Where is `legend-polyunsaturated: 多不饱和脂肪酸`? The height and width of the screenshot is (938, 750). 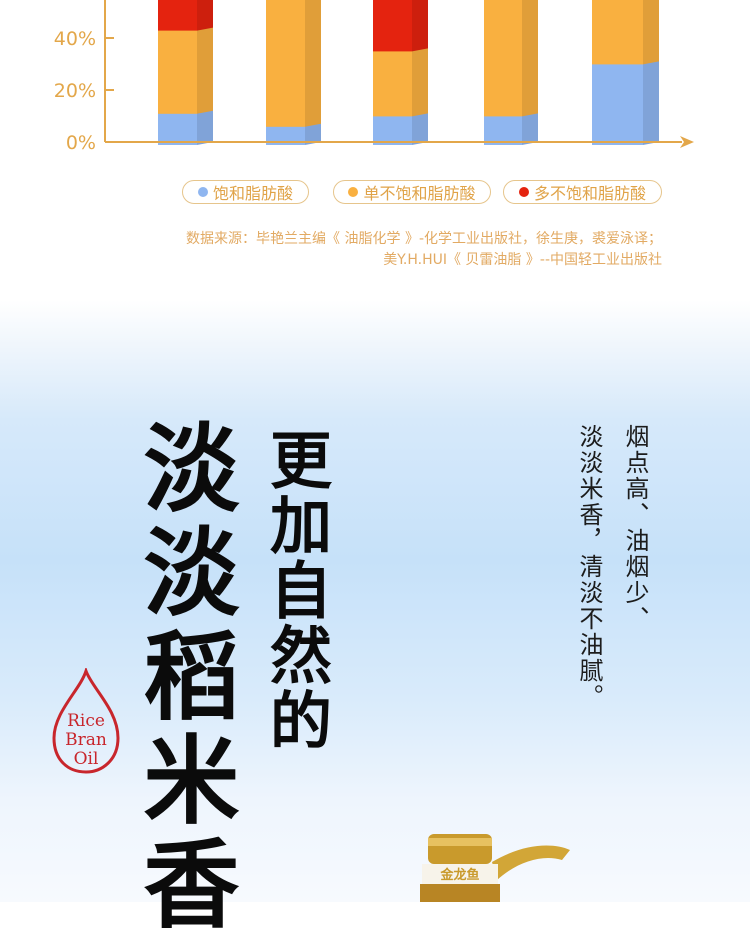
legend-polyunsaturated: 多不饱和脂肪酸 is located at coordinates (582, 192).